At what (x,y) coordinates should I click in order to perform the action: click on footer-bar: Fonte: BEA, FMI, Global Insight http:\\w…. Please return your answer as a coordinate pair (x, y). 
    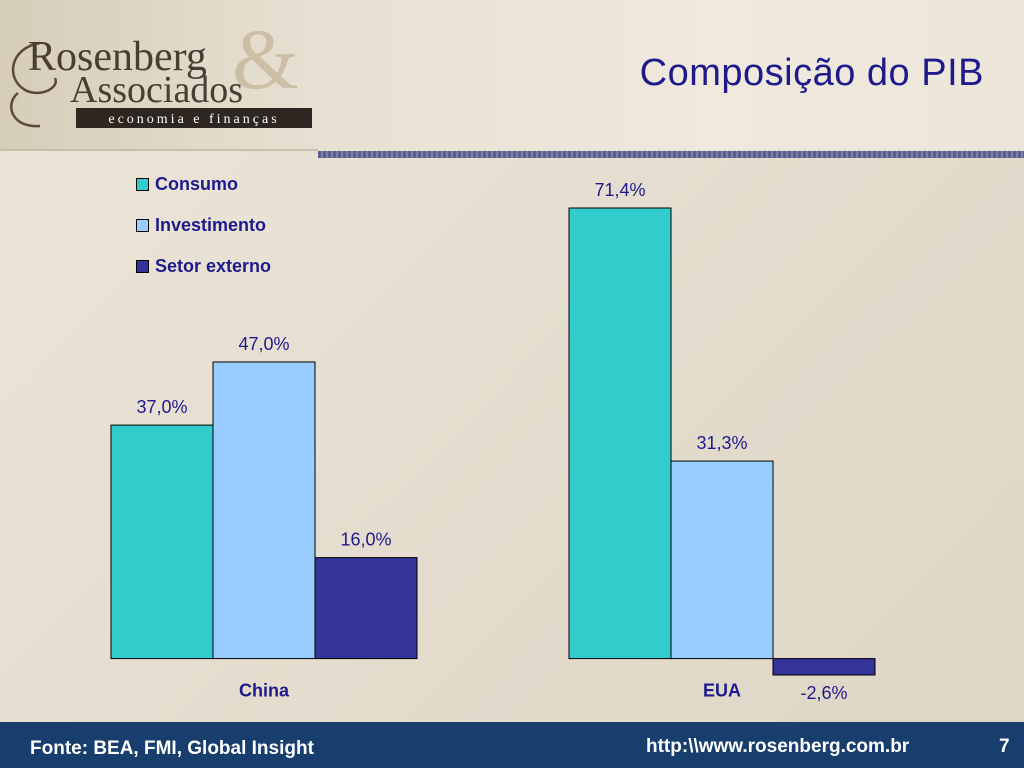
    Looking at the image, I should click on (512, 745).